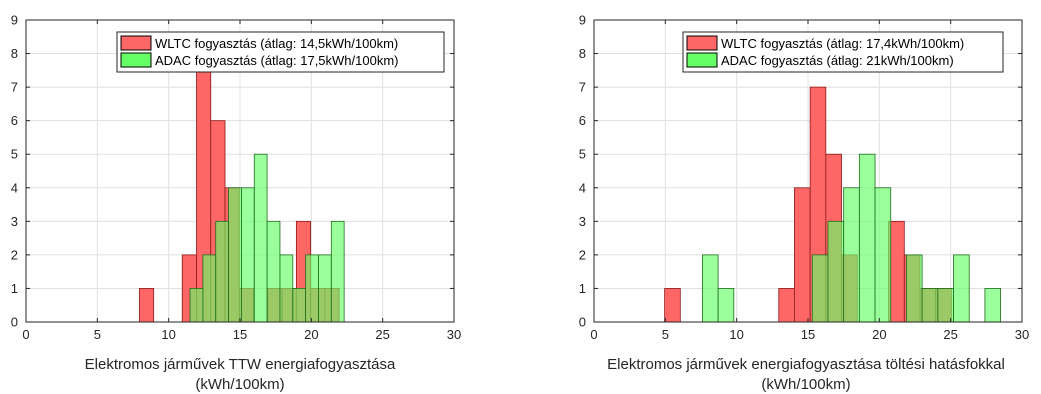 This screenshot has width=1041, height=394. Describe the element at coordinates (702, 43) in the screenshot. I see `legend-swatch-wltc-right` at that location.